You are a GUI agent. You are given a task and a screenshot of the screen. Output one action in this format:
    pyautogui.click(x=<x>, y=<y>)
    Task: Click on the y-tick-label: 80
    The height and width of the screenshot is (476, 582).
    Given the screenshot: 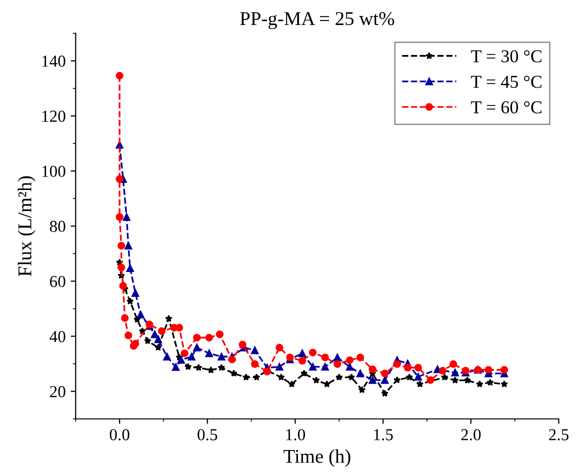 What is the action you would take?
    pyautogui.click(x=58, y=226)
    